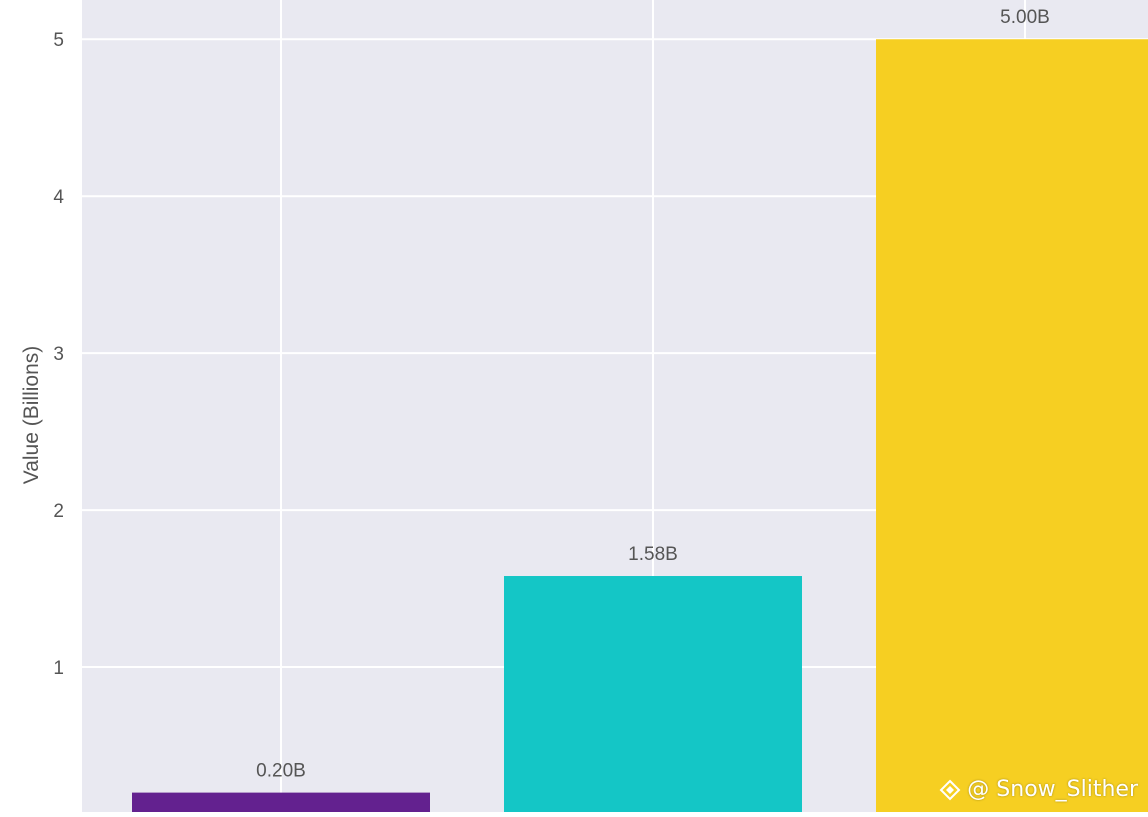 Image resolution: width=1148 pixels, height=817 pixels. I want to click on bar-value-label: 1.58B, so click(653, 554).